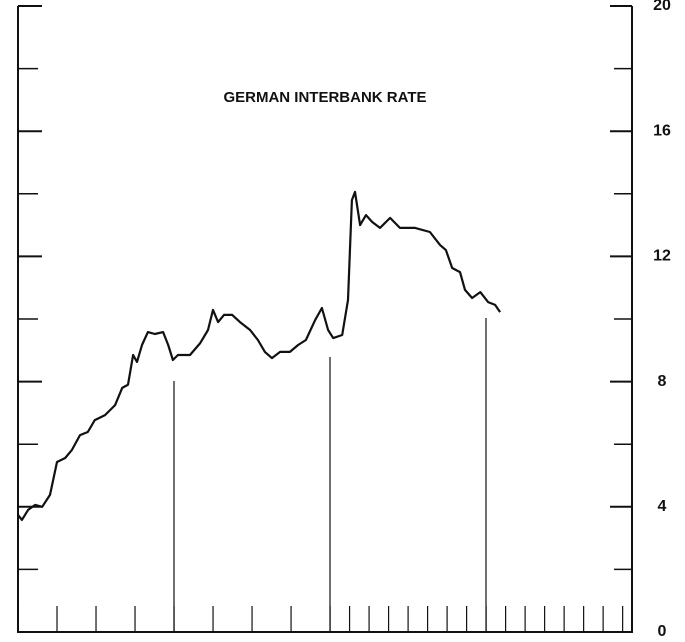  Describe the element at coordinates (662, 7) in the screenshot. I see `y-tick-label: 20` at that location.